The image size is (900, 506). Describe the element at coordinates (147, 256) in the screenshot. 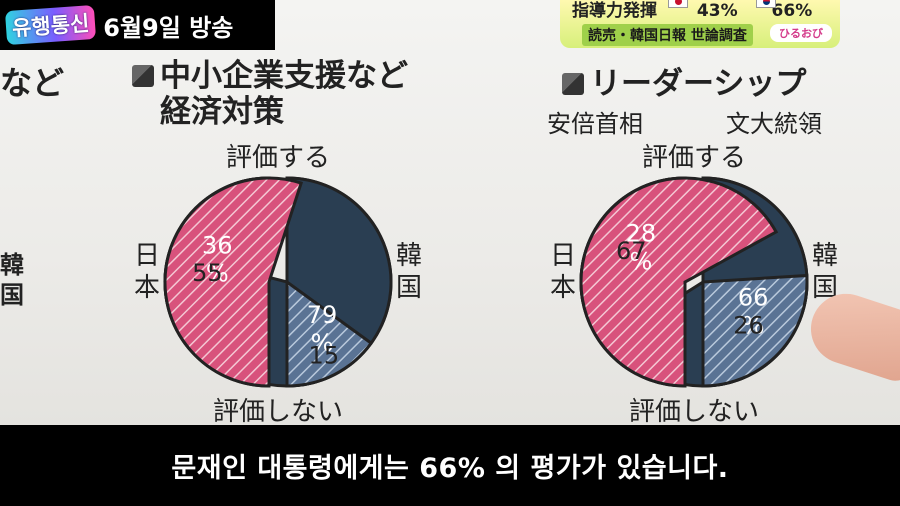

I see `japan-country-label: 日` at that location.